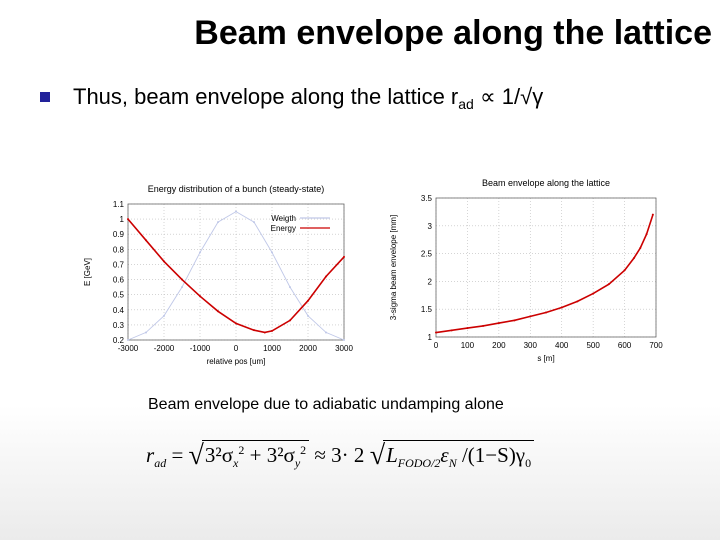 The width and height of the screenshot is (720, 540). Describe the element at coordinates (283, 218) in the screenshot. I see `legend-label: Weigth` at that location.